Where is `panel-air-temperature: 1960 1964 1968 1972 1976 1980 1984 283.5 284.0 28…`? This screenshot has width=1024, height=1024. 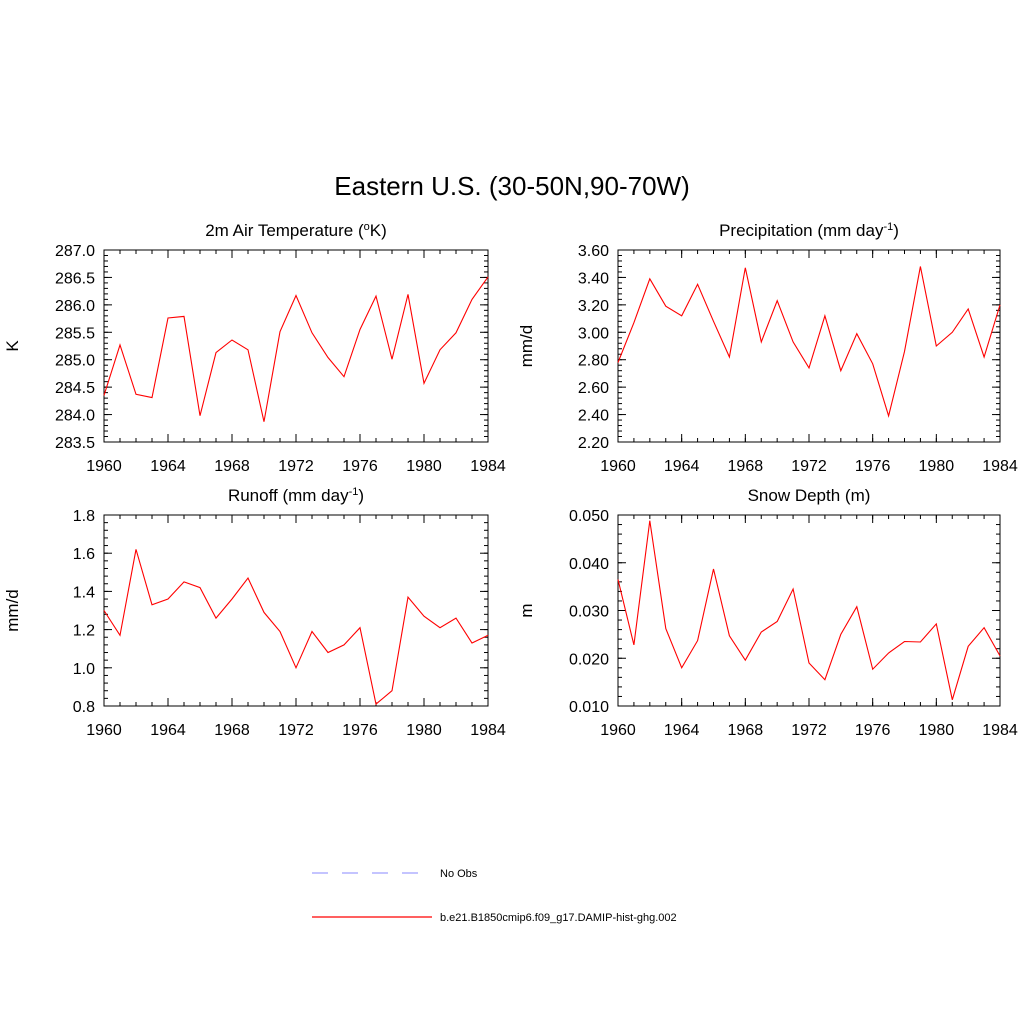
panel-air-temperature: 1960 1964 1968 1972 1976 1980 1984 283.5 284.0 28… is located at coordinates (254, 348).